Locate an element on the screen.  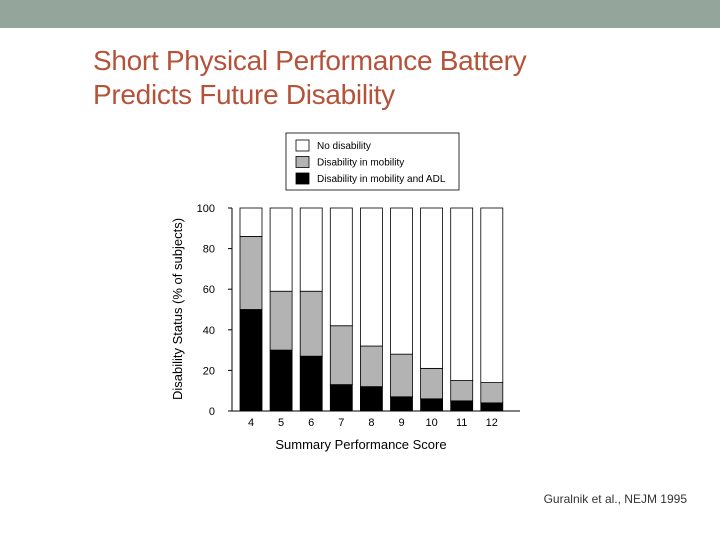
x-axis-label: Summary Performance Score is located at coordinates (360, 444).